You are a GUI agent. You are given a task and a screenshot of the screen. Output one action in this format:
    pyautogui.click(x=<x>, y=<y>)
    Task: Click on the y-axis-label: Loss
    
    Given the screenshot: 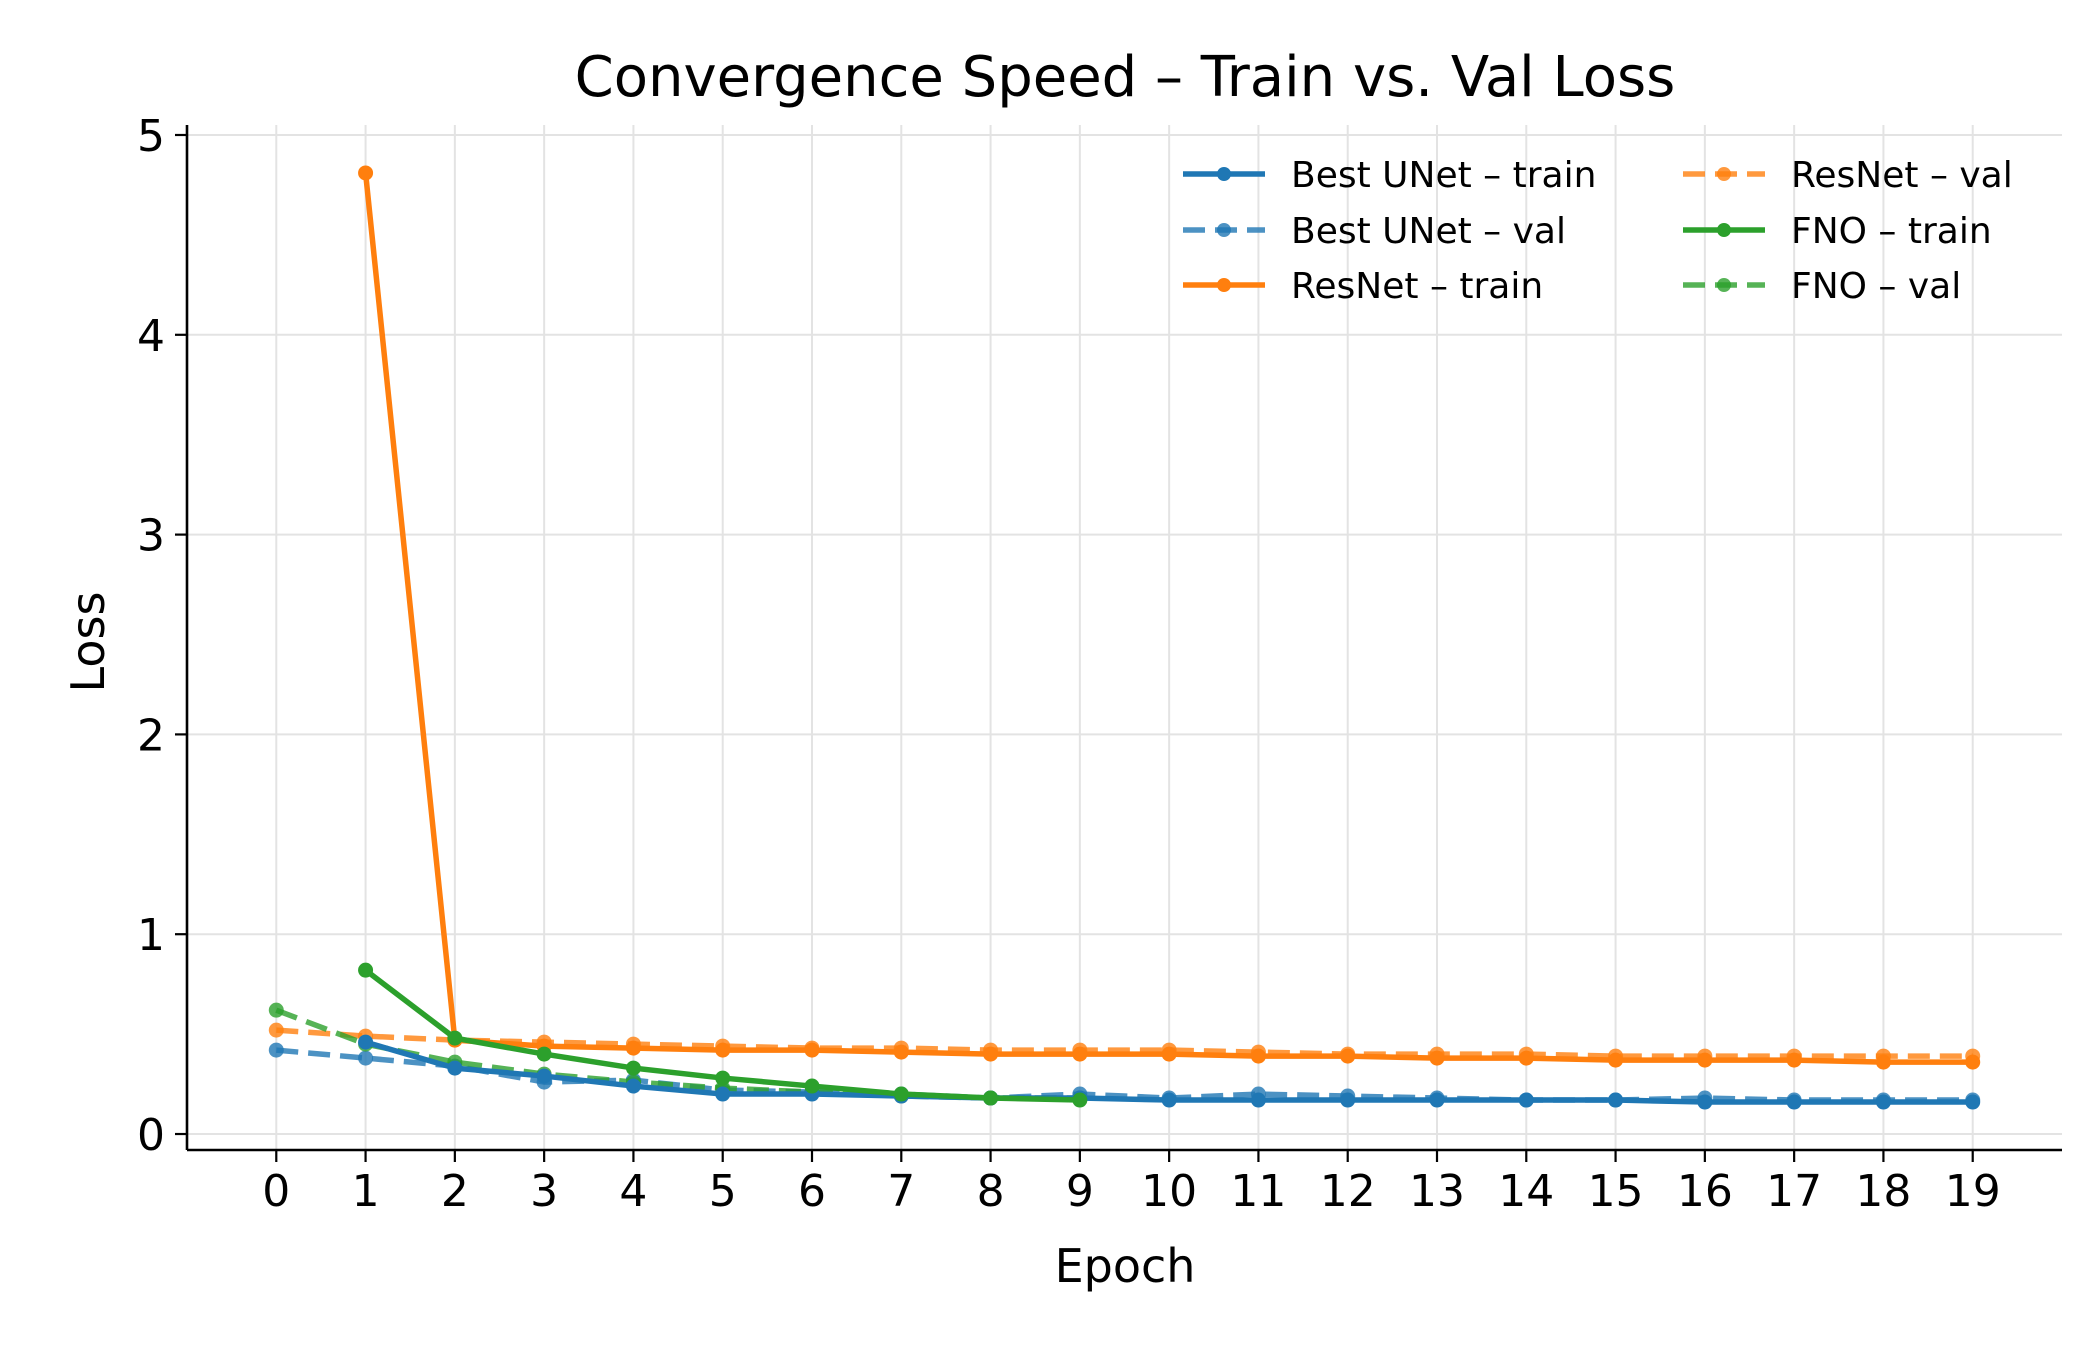 What is the action you would take?
    pyautogui.click(x=88, y=642)
    